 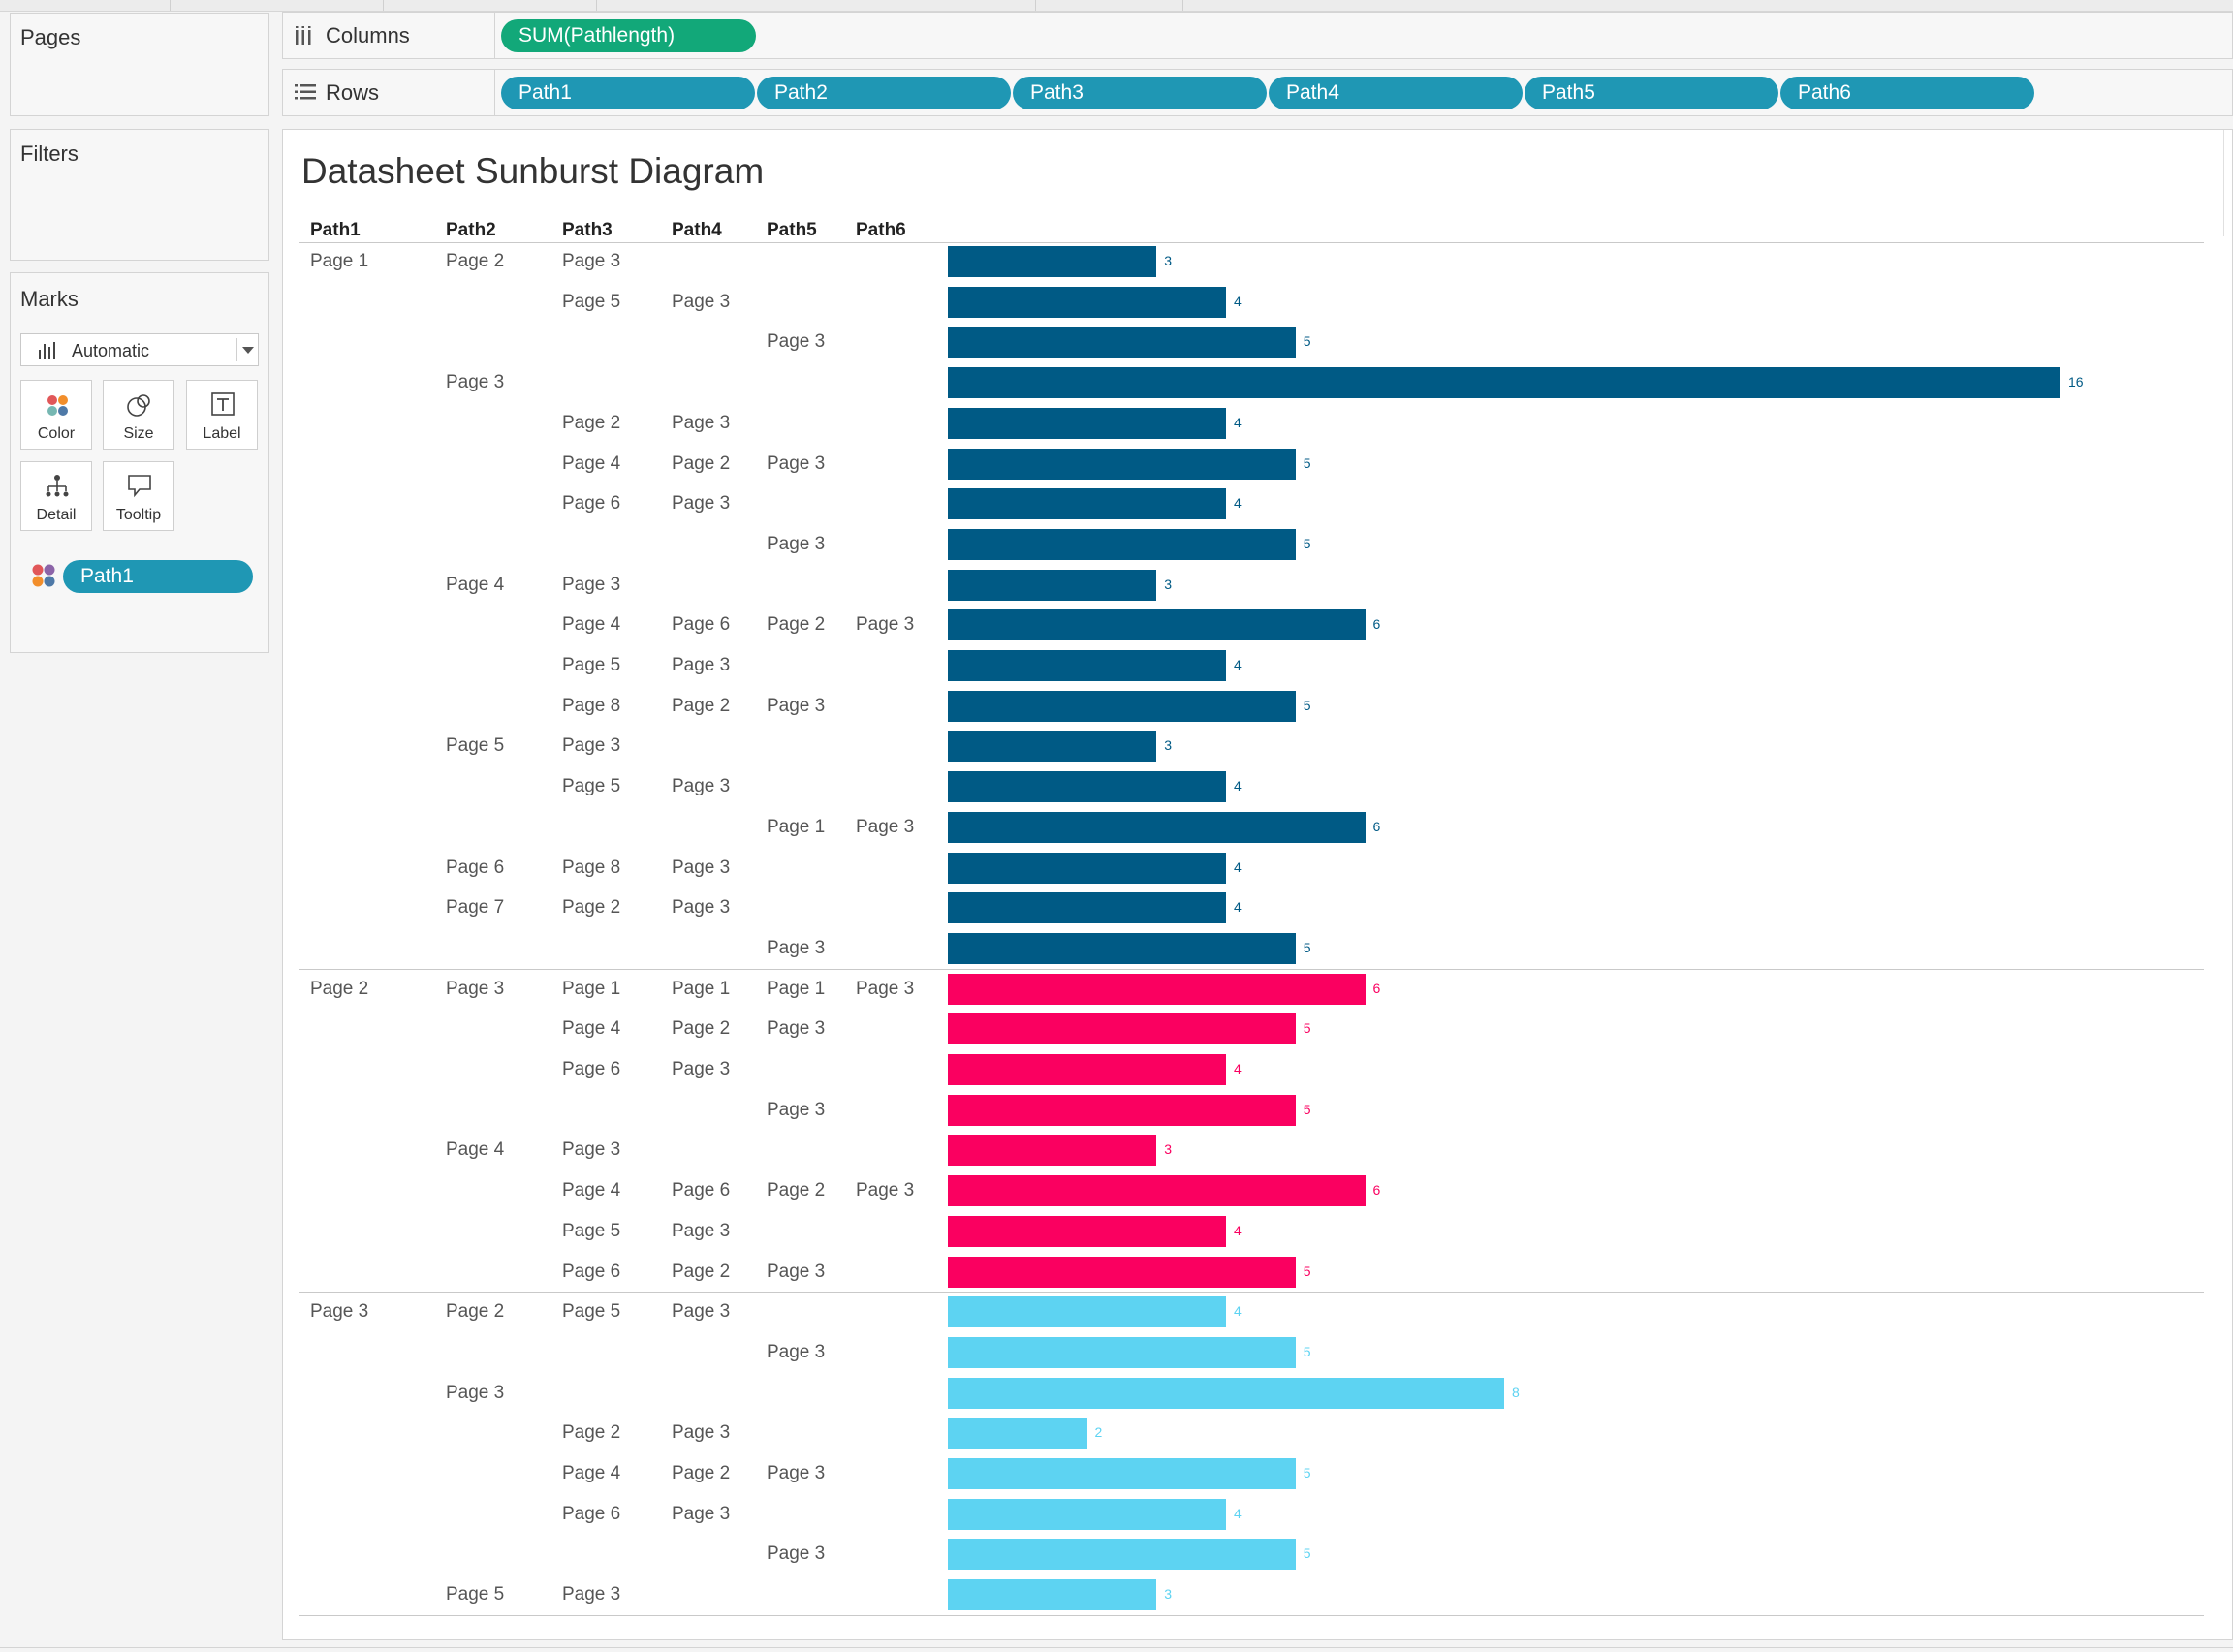 I want to click on color-button: Color, so click(x=56, y=415).